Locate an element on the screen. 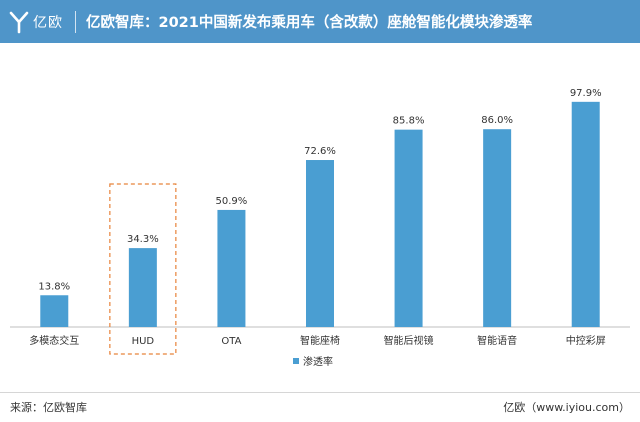 This screenshot has height=422, width=640. category-label-3: 智能座椅 is located at coordinates (320, 340).